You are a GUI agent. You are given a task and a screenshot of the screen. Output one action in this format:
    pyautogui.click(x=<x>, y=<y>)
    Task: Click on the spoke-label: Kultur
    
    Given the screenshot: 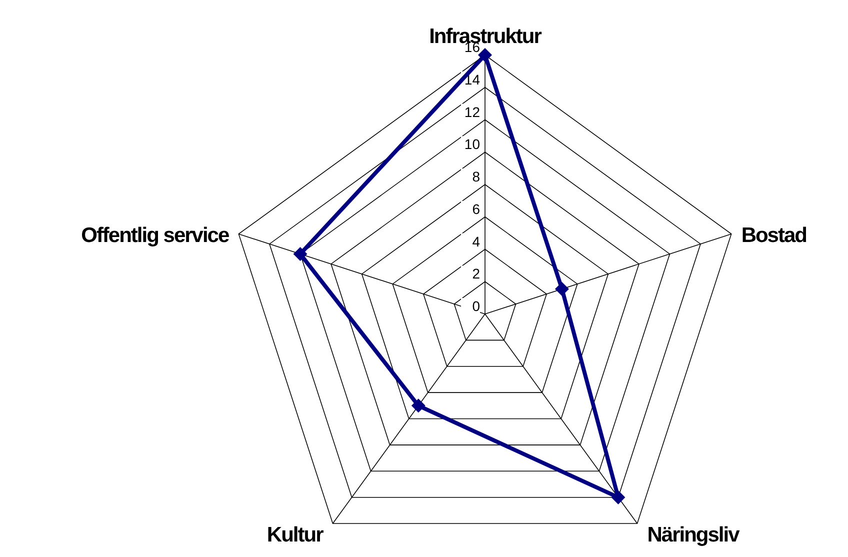 What is the action you would take?
    pyautogui.click(x=295, y=535)
    